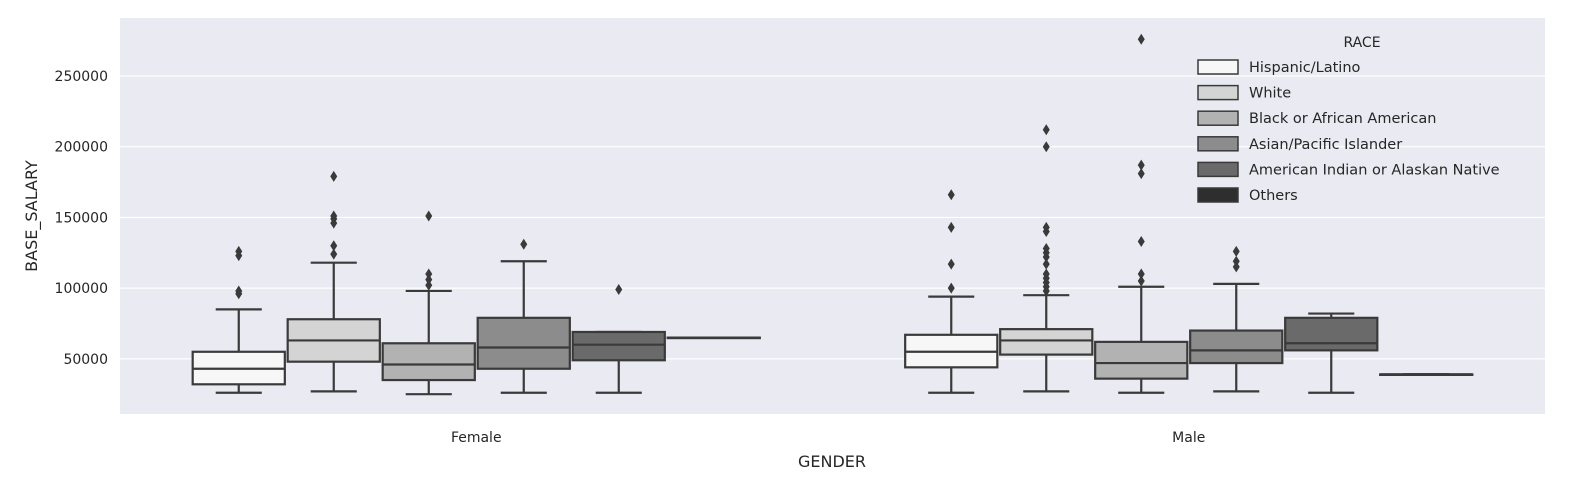  What do you see at coordinates (85, 360) in the screenshot?
I see `y-tick-label: 50000` at bounding box center [85, 360].